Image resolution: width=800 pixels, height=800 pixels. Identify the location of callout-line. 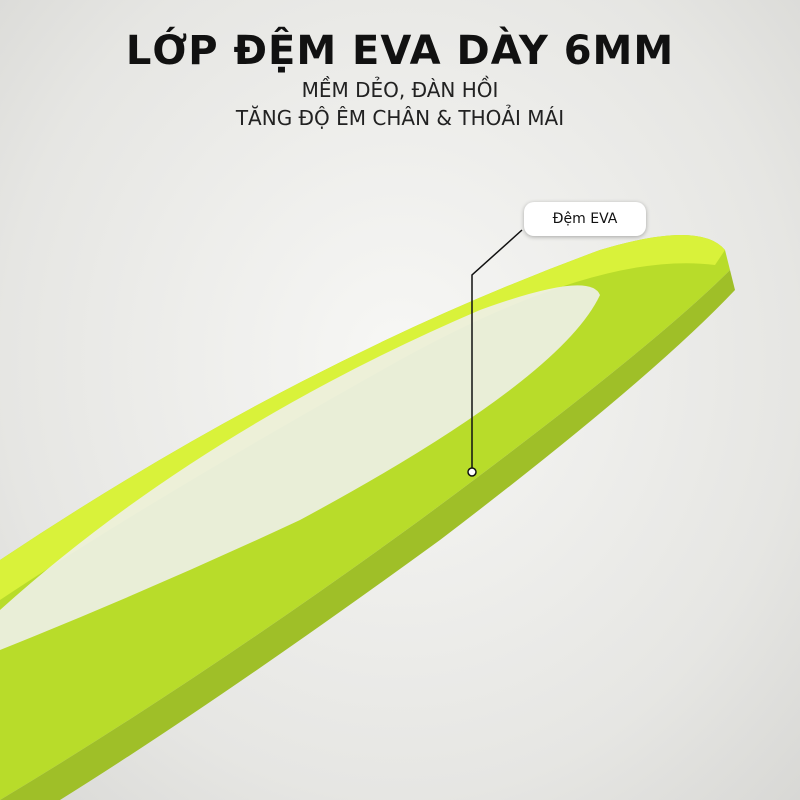
(497, 349).